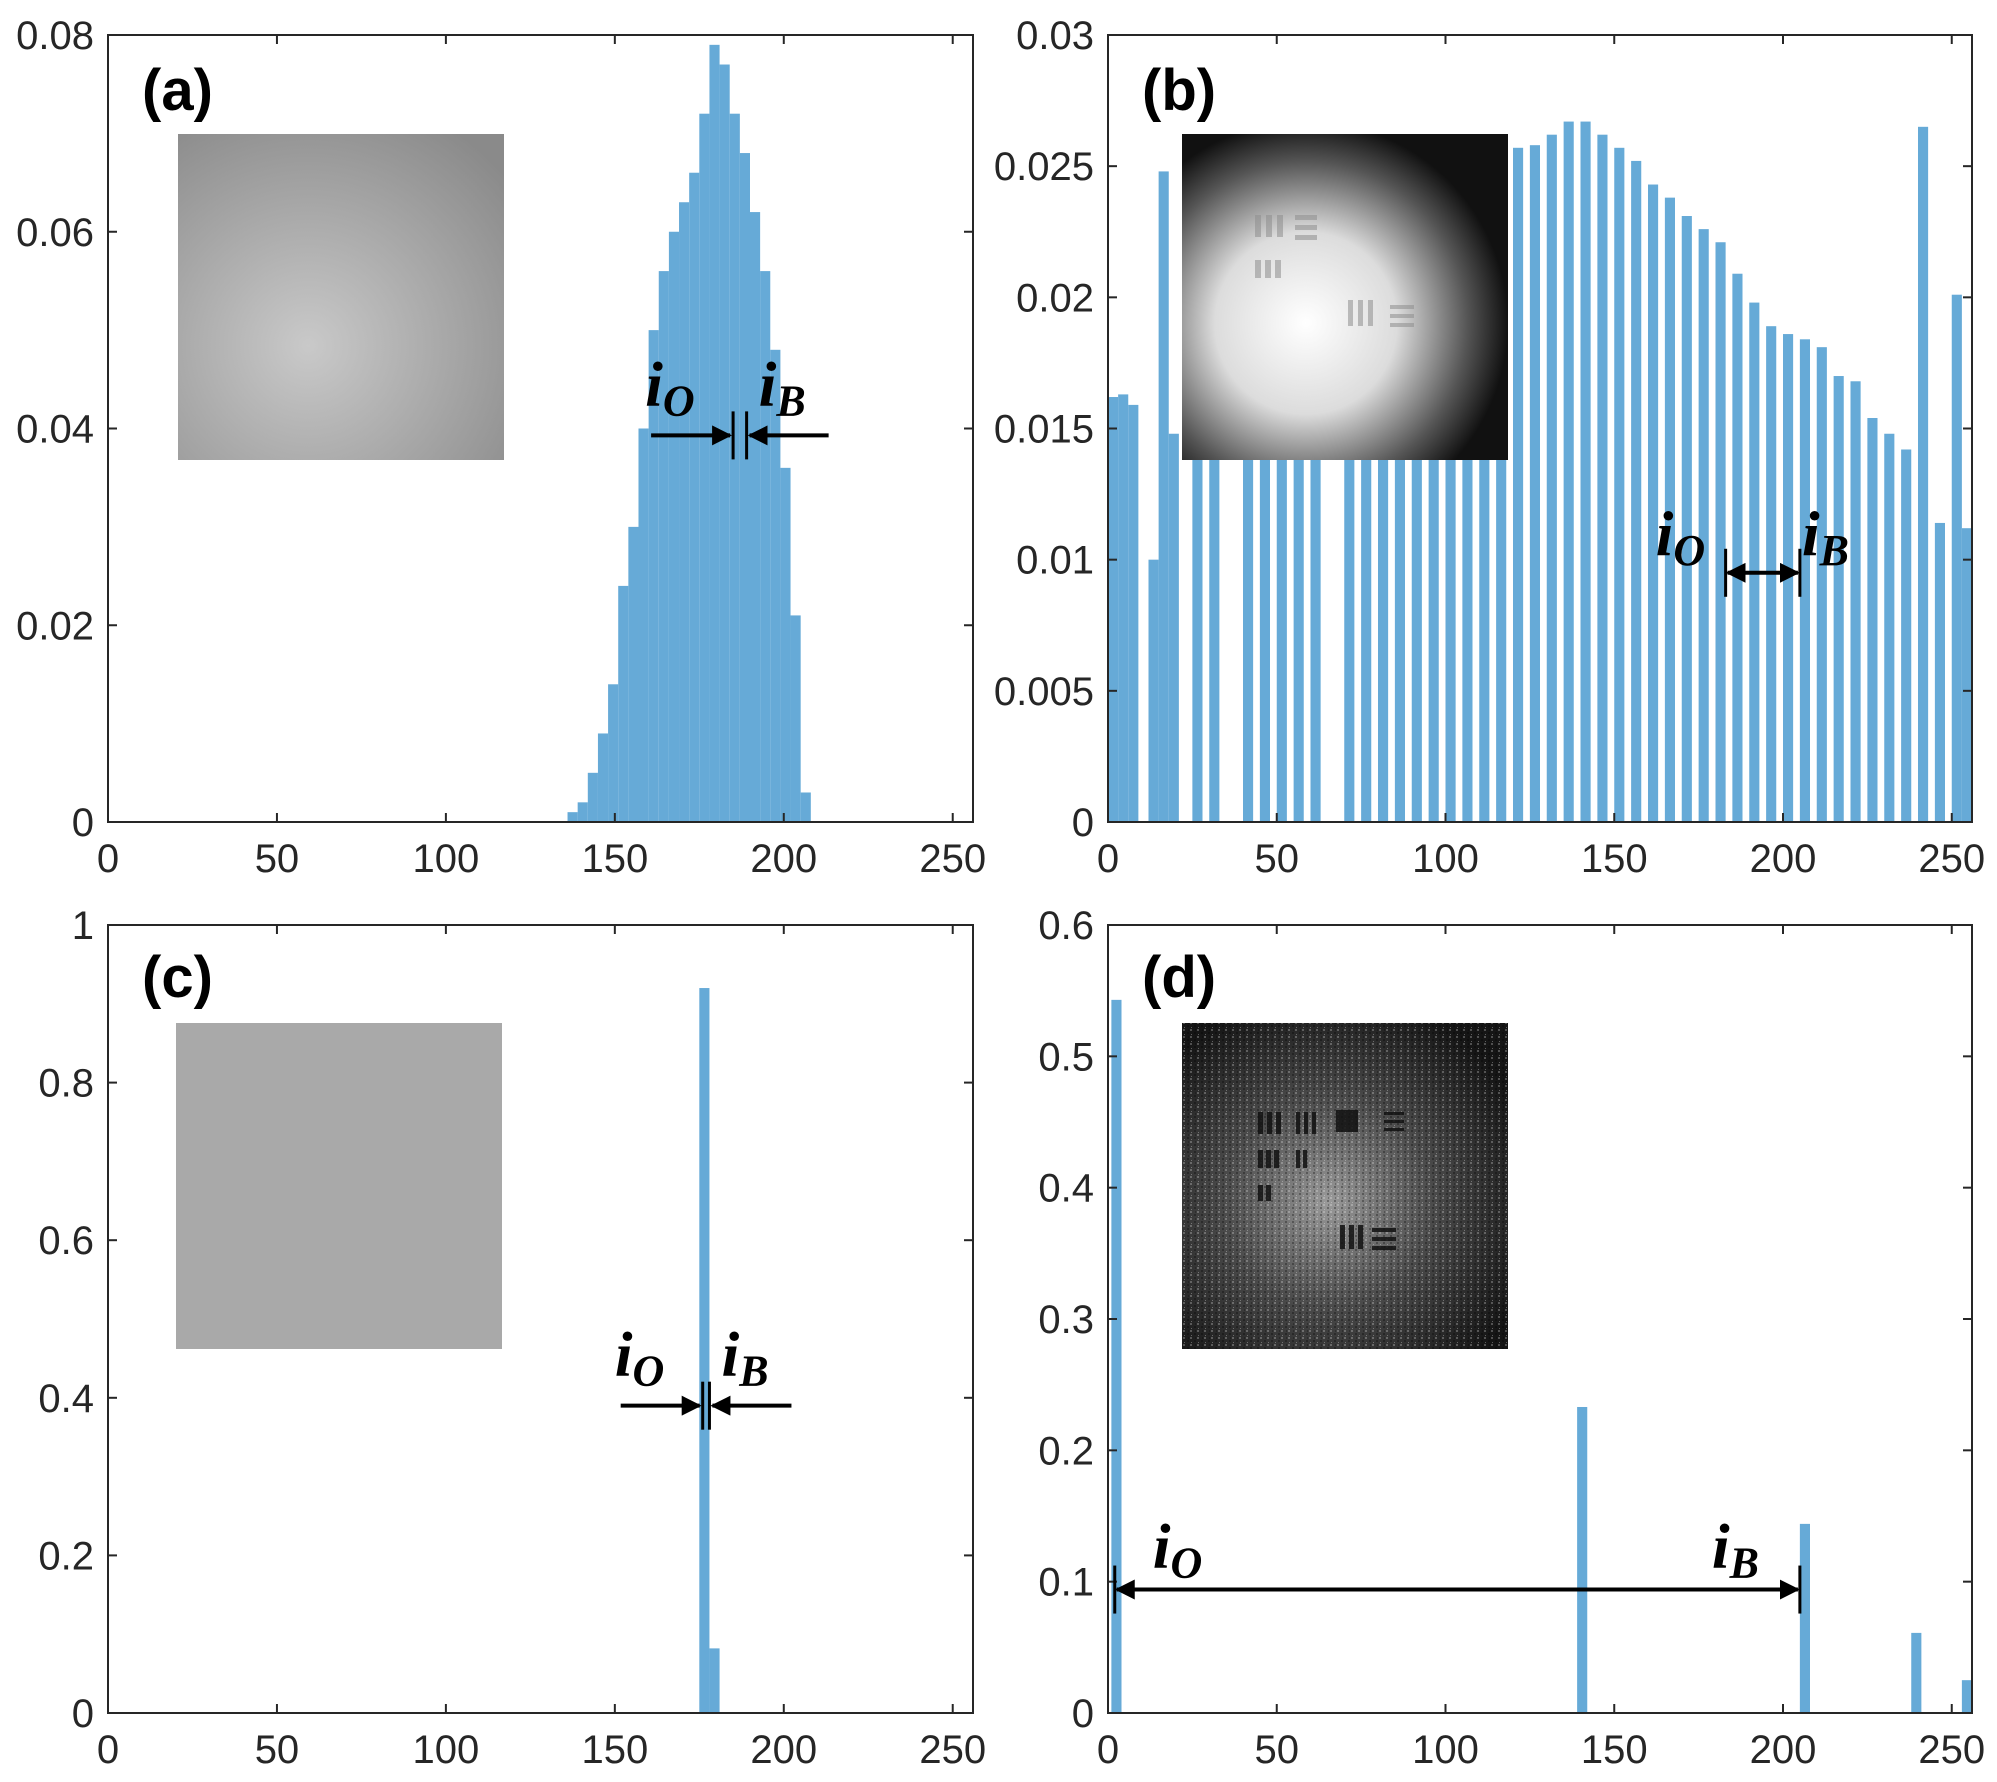 The width and height of the screenshot is (1997, 1782). What do you see at coordinates (83, 926) in the screenshot?
I see `y-tick-label: 1` at bounding box center [83, 926].